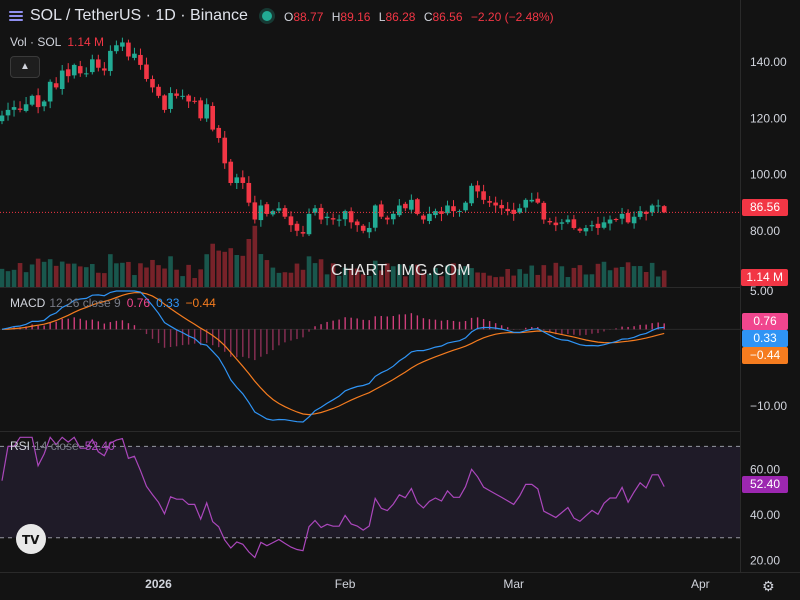 The width and height of the screenshot is (800, 600). What do you see at coordinates (158, 584) in the screenshot?
I see `time-axis-tick: 2026` at bounding box center [158, 584].